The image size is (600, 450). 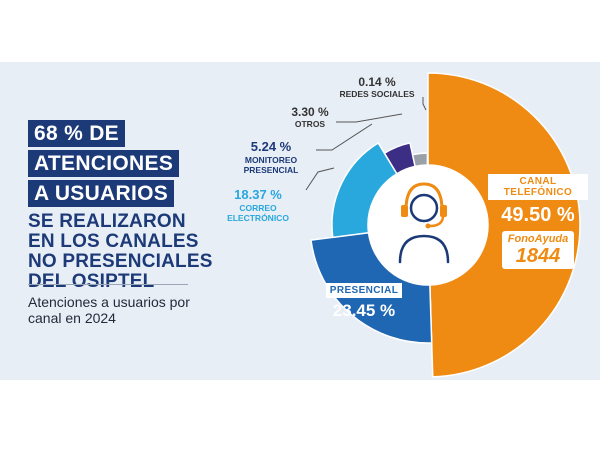 I want to click on headline-box-line-3: A USUARIOS, so click(x=101, y=193).